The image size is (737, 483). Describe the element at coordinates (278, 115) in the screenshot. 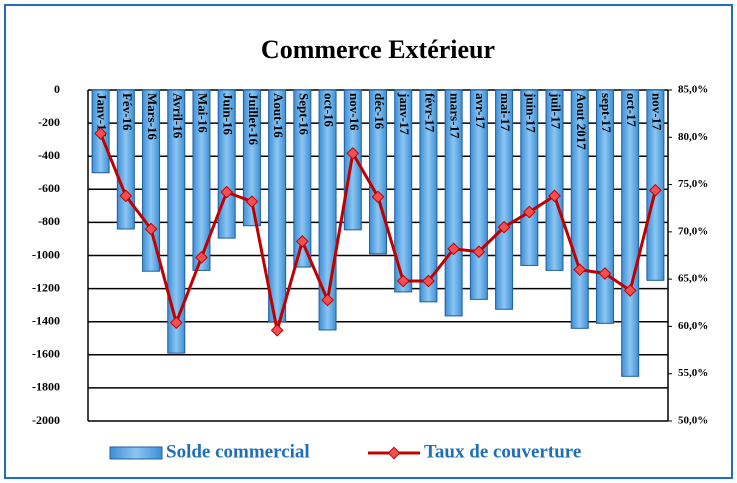

I see `x-tick-label: Aout-16` at that location.